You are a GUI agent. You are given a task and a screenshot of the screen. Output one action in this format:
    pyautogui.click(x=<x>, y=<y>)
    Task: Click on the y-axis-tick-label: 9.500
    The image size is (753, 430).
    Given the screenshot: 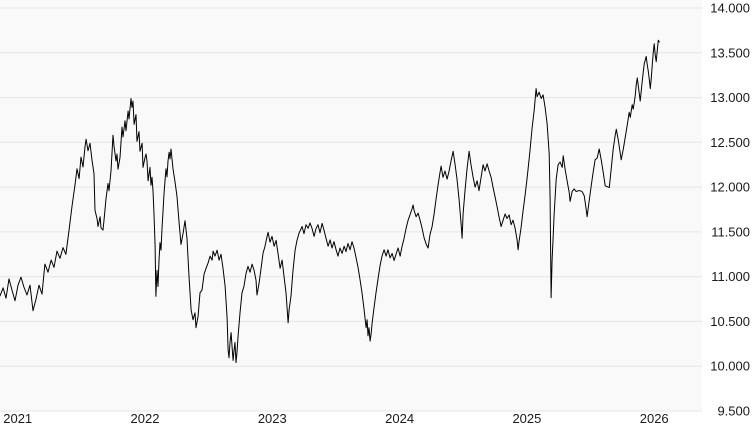 What is the action you would take?
    pyautogui.click(x=733, y=411)
    